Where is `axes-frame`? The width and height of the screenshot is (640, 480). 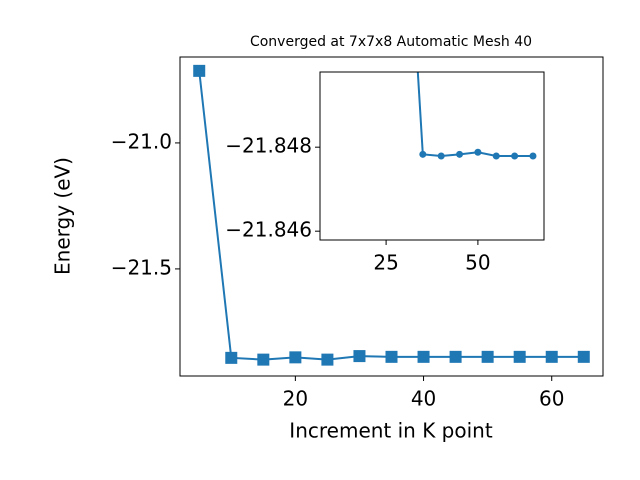
axes-frame is located at coordinates (432, 156).